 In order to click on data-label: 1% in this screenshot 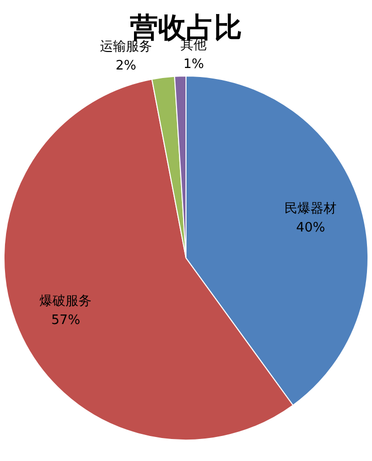, I will do `click(193, 64)`.